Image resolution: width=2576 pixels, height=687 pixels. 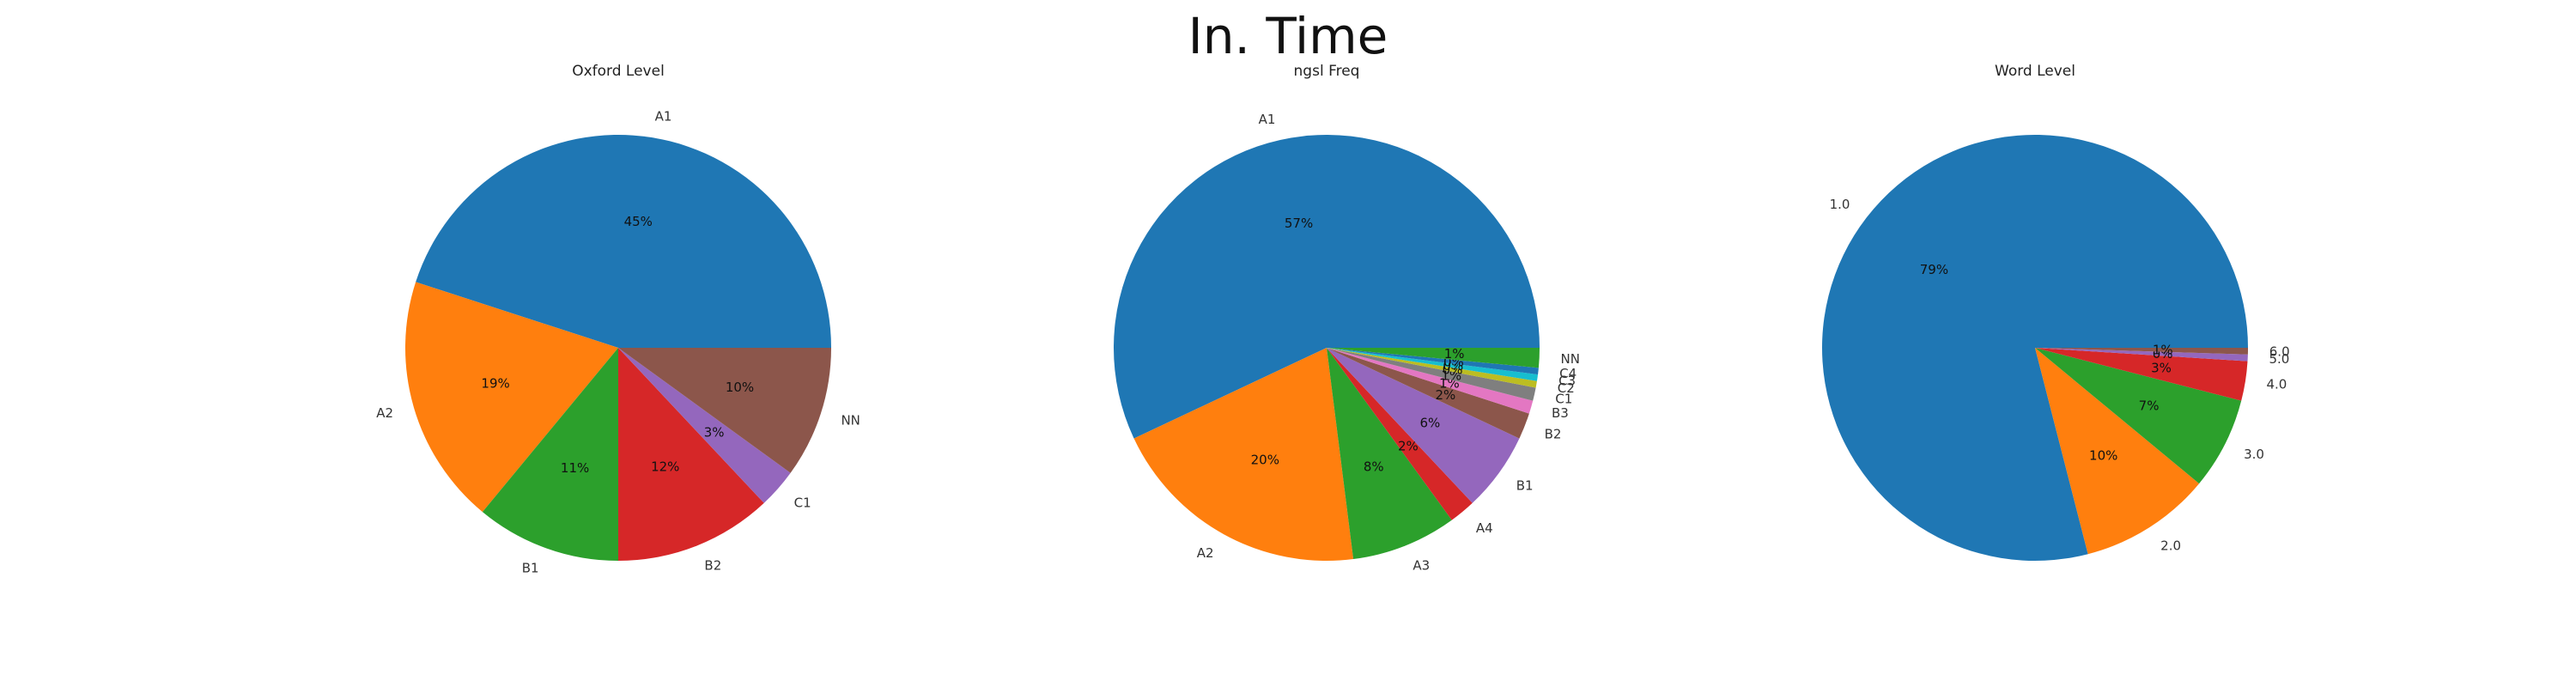 I want to click on slice-percent-a3: 8%, so click(x=1374, y=466).